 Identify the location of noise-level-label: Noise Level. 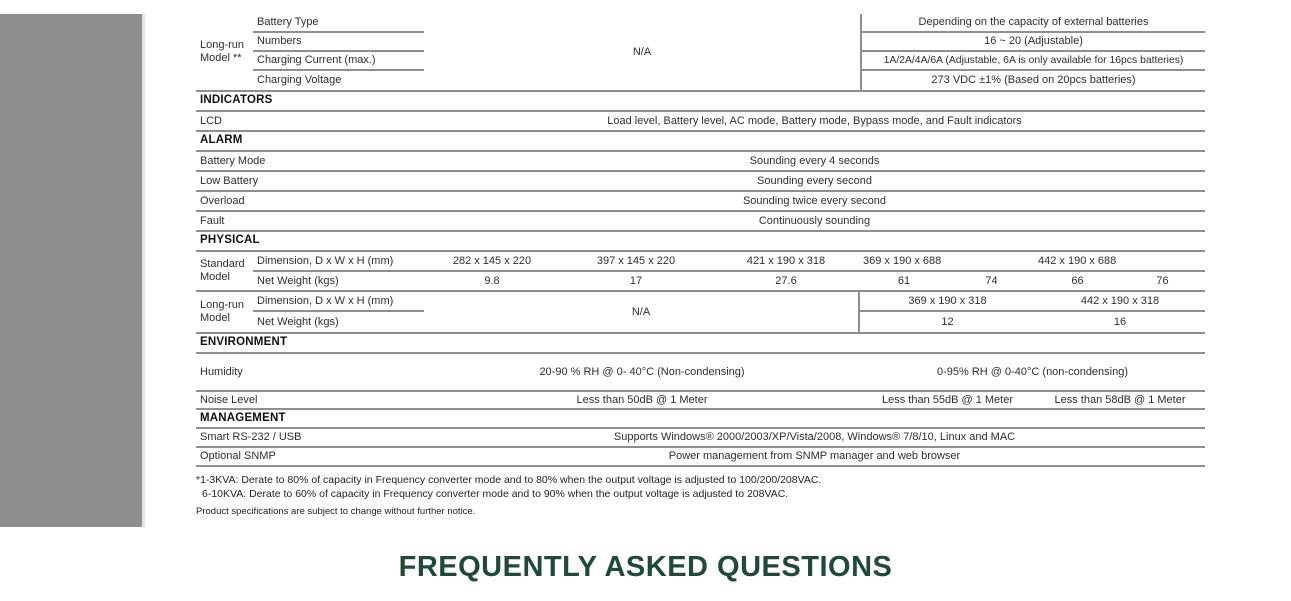
(229, 399).